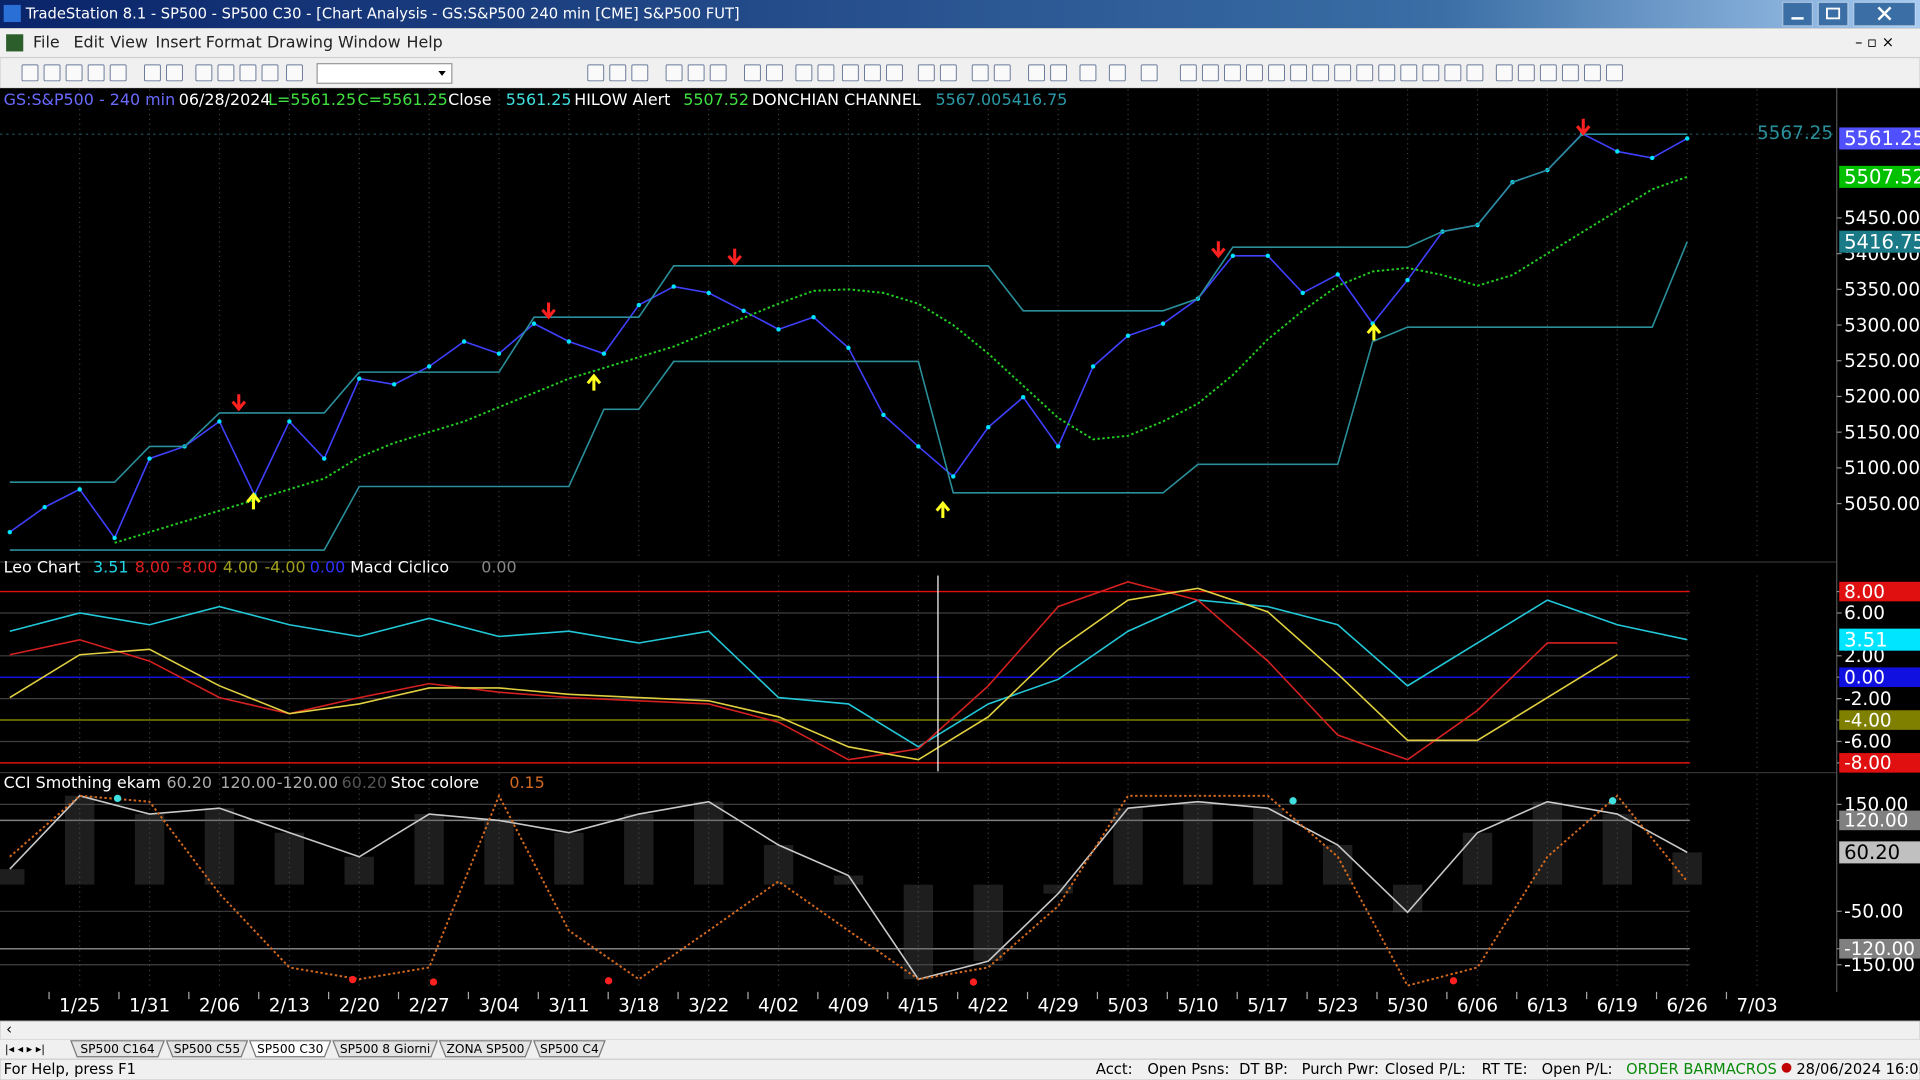 The height and width of the screenshot is (1080, 1920). What do you see at coordinates (359, 1006) in the screenshot?
I see `x-tick-label: 2/20` at bounding box center [359, 1006].